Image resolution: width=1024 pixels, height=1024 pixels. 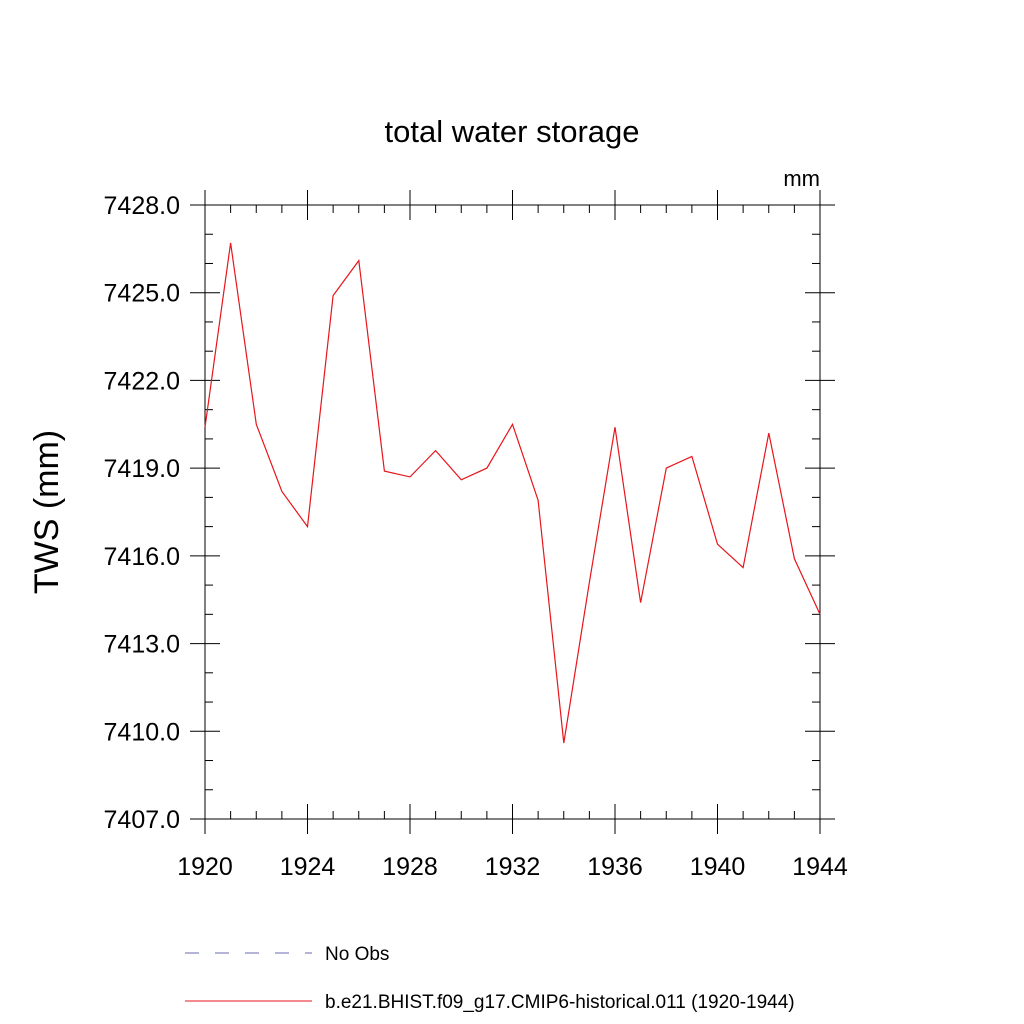 What do you see at coordinates (142, 294) in the screenshot?
I see `y-tick-label: 7425.0` at bounding box center [142, 294].